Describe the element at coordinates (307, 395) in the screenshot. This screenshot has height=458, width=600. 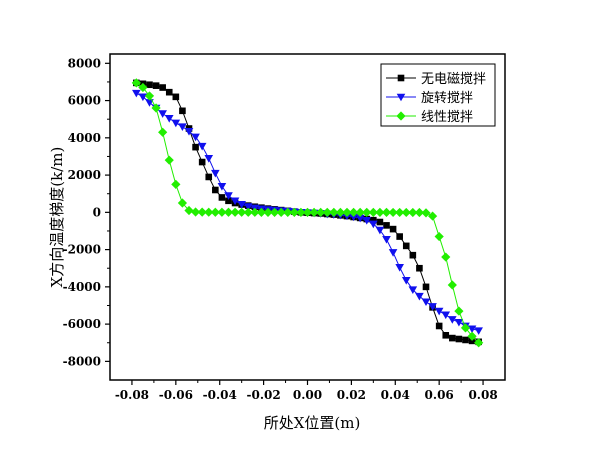
I see `x-tick-label: 0.00` at that location.